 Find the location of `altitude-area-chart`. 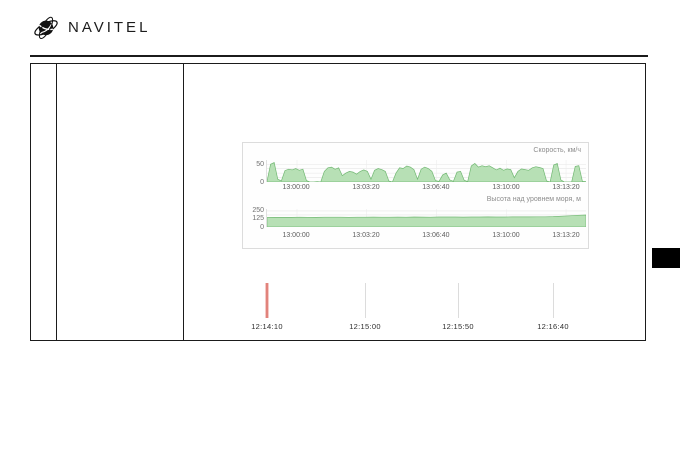

altitude-area-chart is located at coordinates (426, 218).